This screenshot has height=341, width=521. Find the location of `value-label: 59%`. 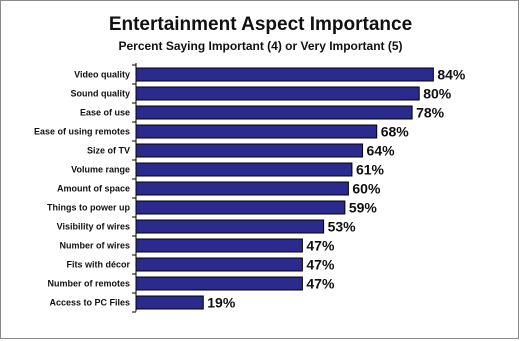

value-label: 59% is located at coordinates (363, 208).